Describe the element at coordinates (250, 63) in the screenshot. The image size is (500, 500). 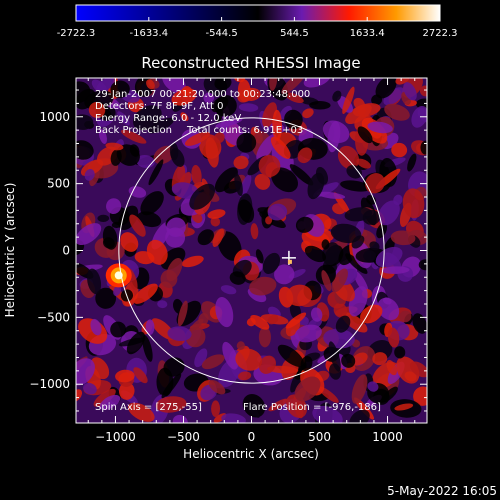
I see `chart-title: Reconstructed RHESSI Image` at that location.